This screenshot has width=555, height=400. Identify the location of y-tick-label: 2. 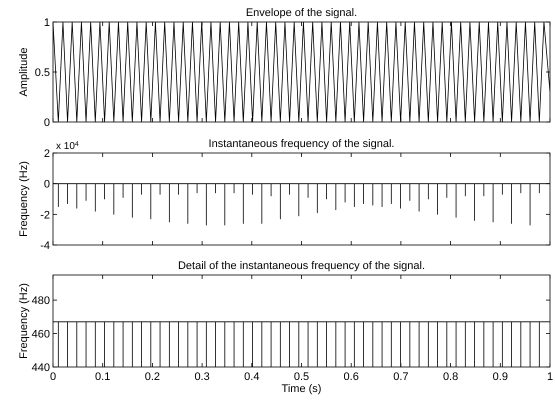
(47, 154).